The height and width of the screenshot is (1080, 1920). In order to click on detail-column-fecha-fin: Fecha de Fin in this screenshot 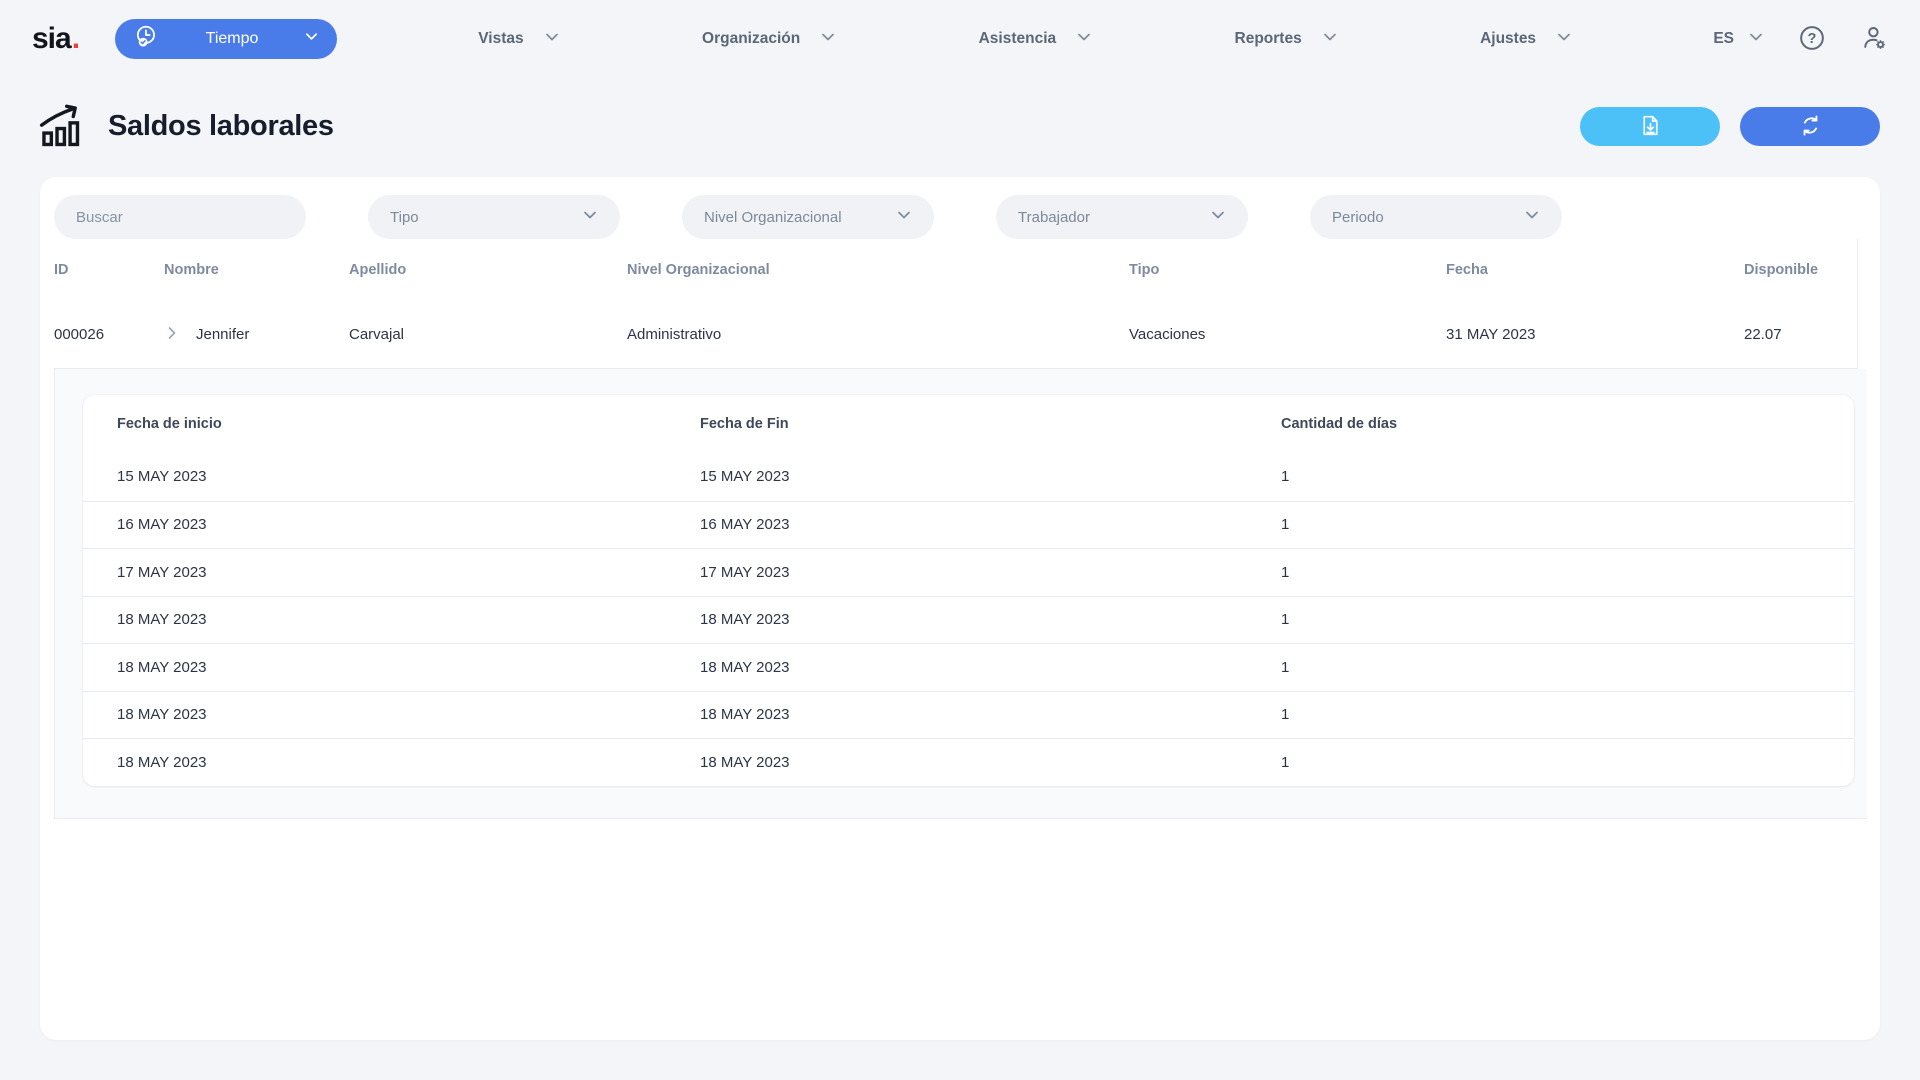, I will do `click(744, 424)`.